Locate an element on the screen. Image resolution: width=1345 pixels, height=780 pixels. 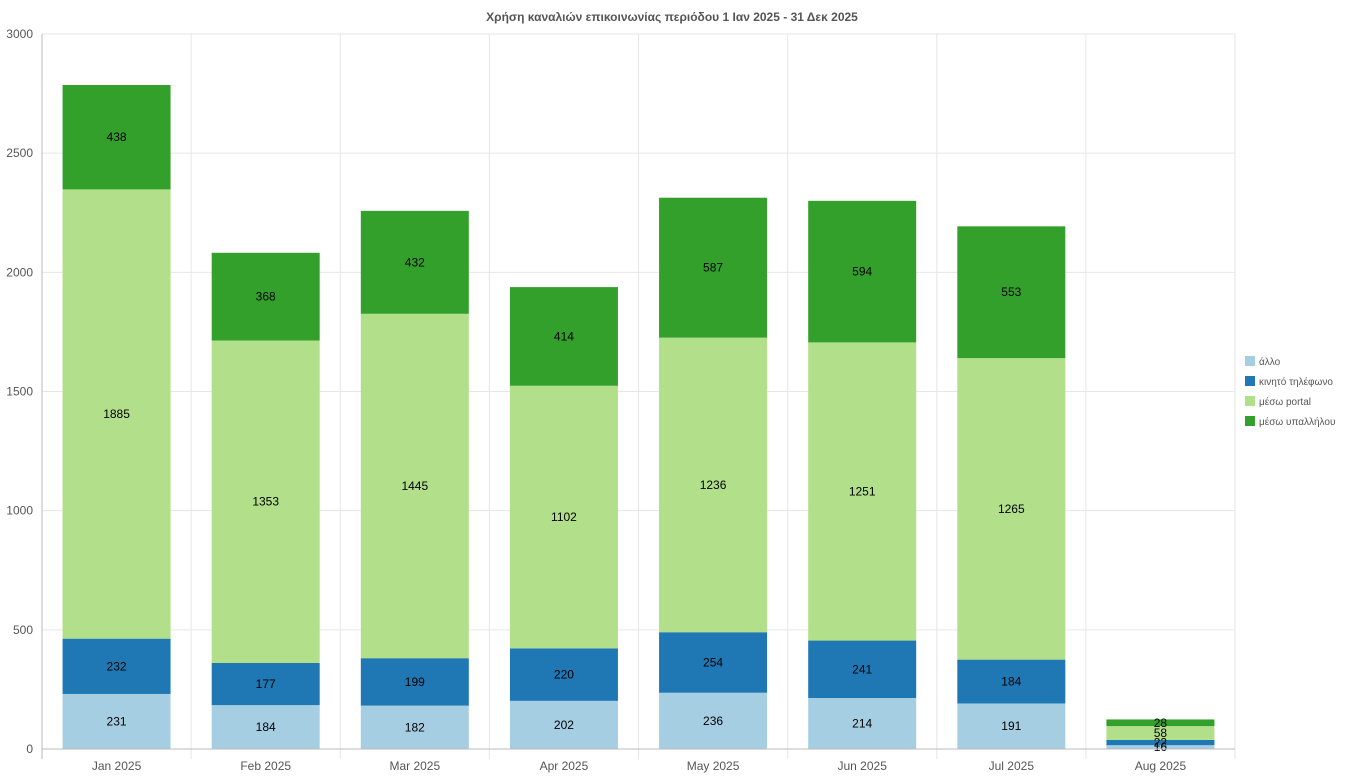
x-tick-label: May 2025 is located at coordinates (713, 766).